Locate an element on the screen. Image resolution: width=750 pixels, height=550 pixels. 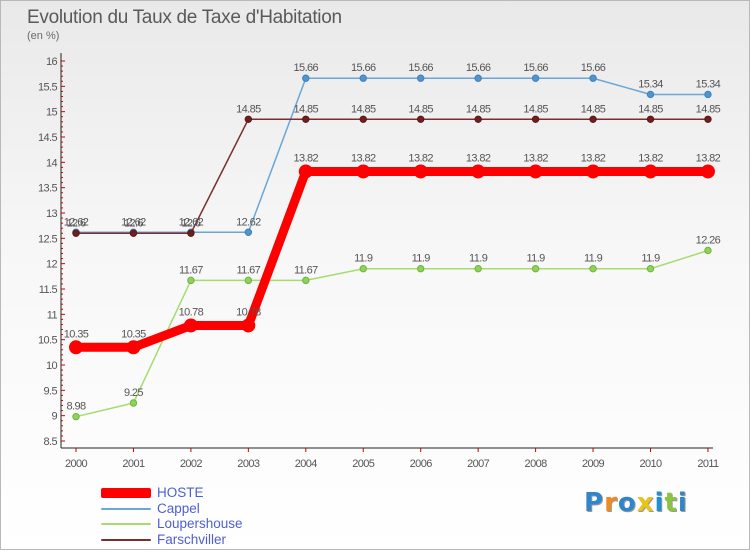
logo-letter: r is located at coordinates (611, 503).